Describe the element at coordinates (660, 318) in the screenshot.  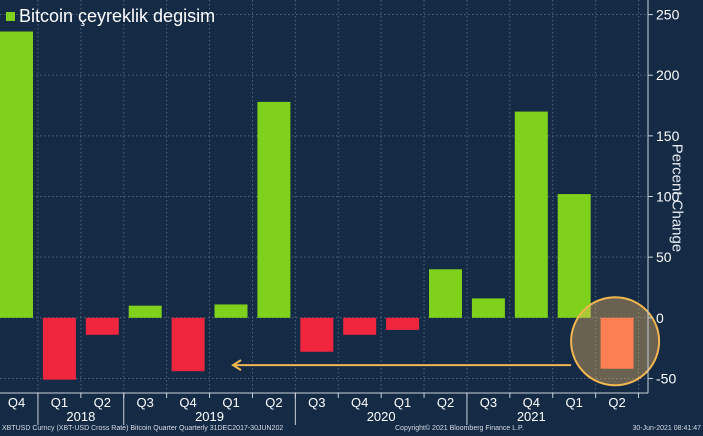
I see `y-tick-label: 0` at that location.